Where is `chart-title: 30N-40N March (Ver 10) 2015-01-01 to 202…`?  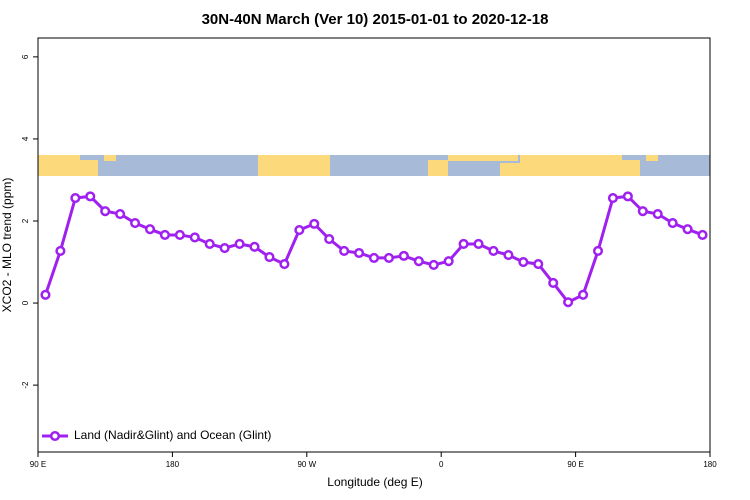 chart-title: 30N-40N March (Ver 10) 2015-01-01 to 202… is located at coordinates (375, 19).